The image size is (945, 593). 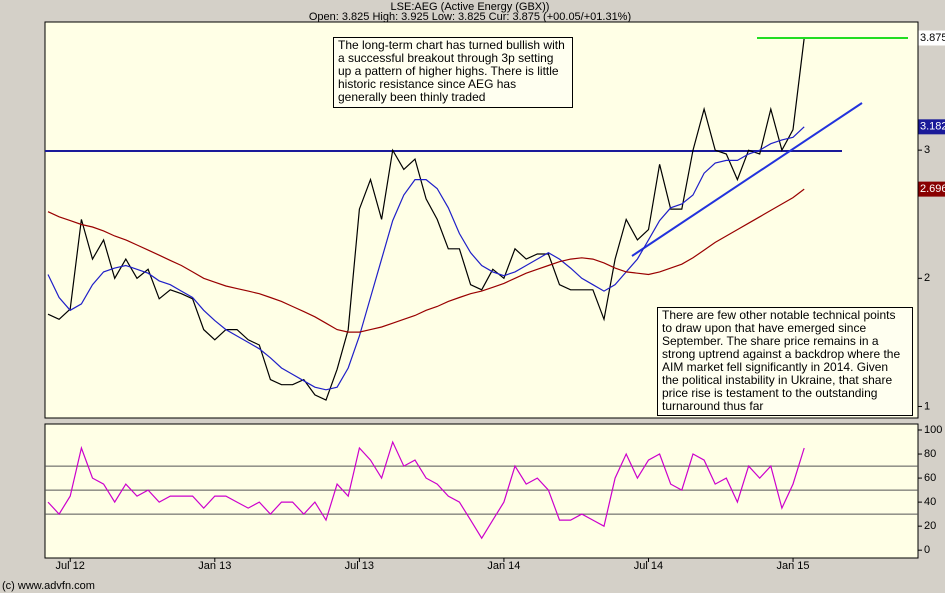 I want to click on y-tick-label: 40, so click(x=930, y=502).